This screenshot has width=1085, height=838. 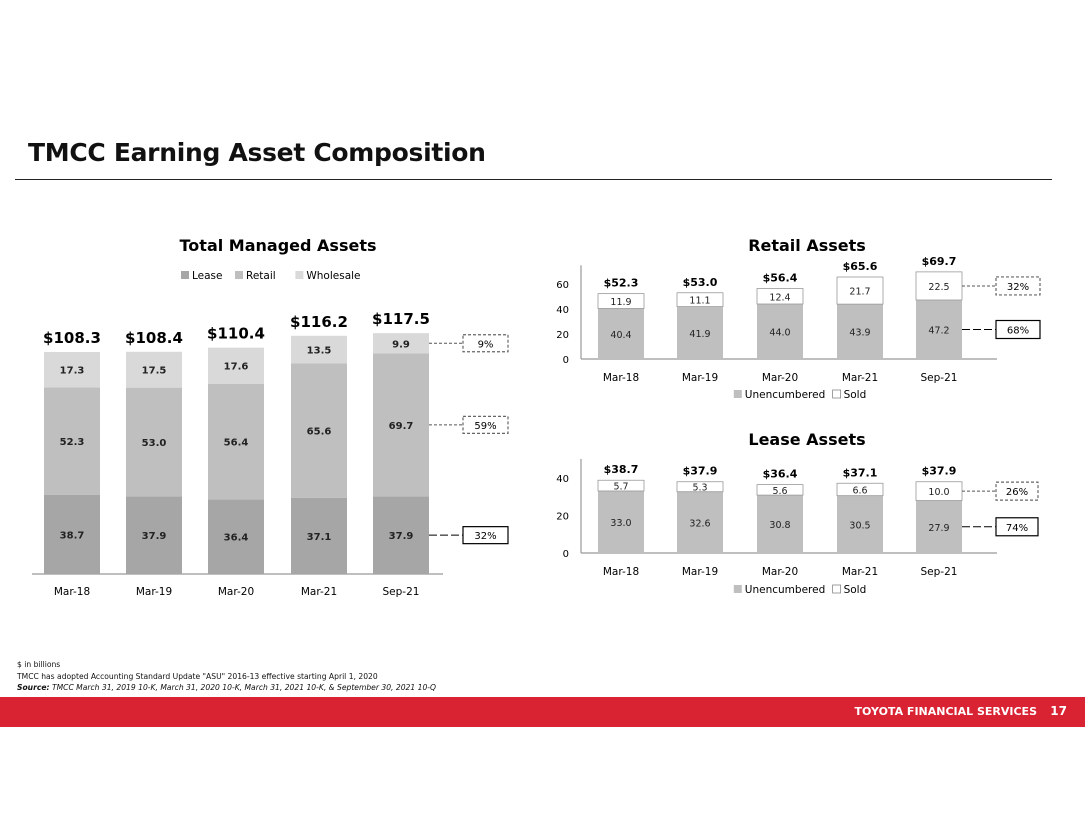 I want to click on retail-assets-callout-percent: 32%, so click(x=1018, y=287).